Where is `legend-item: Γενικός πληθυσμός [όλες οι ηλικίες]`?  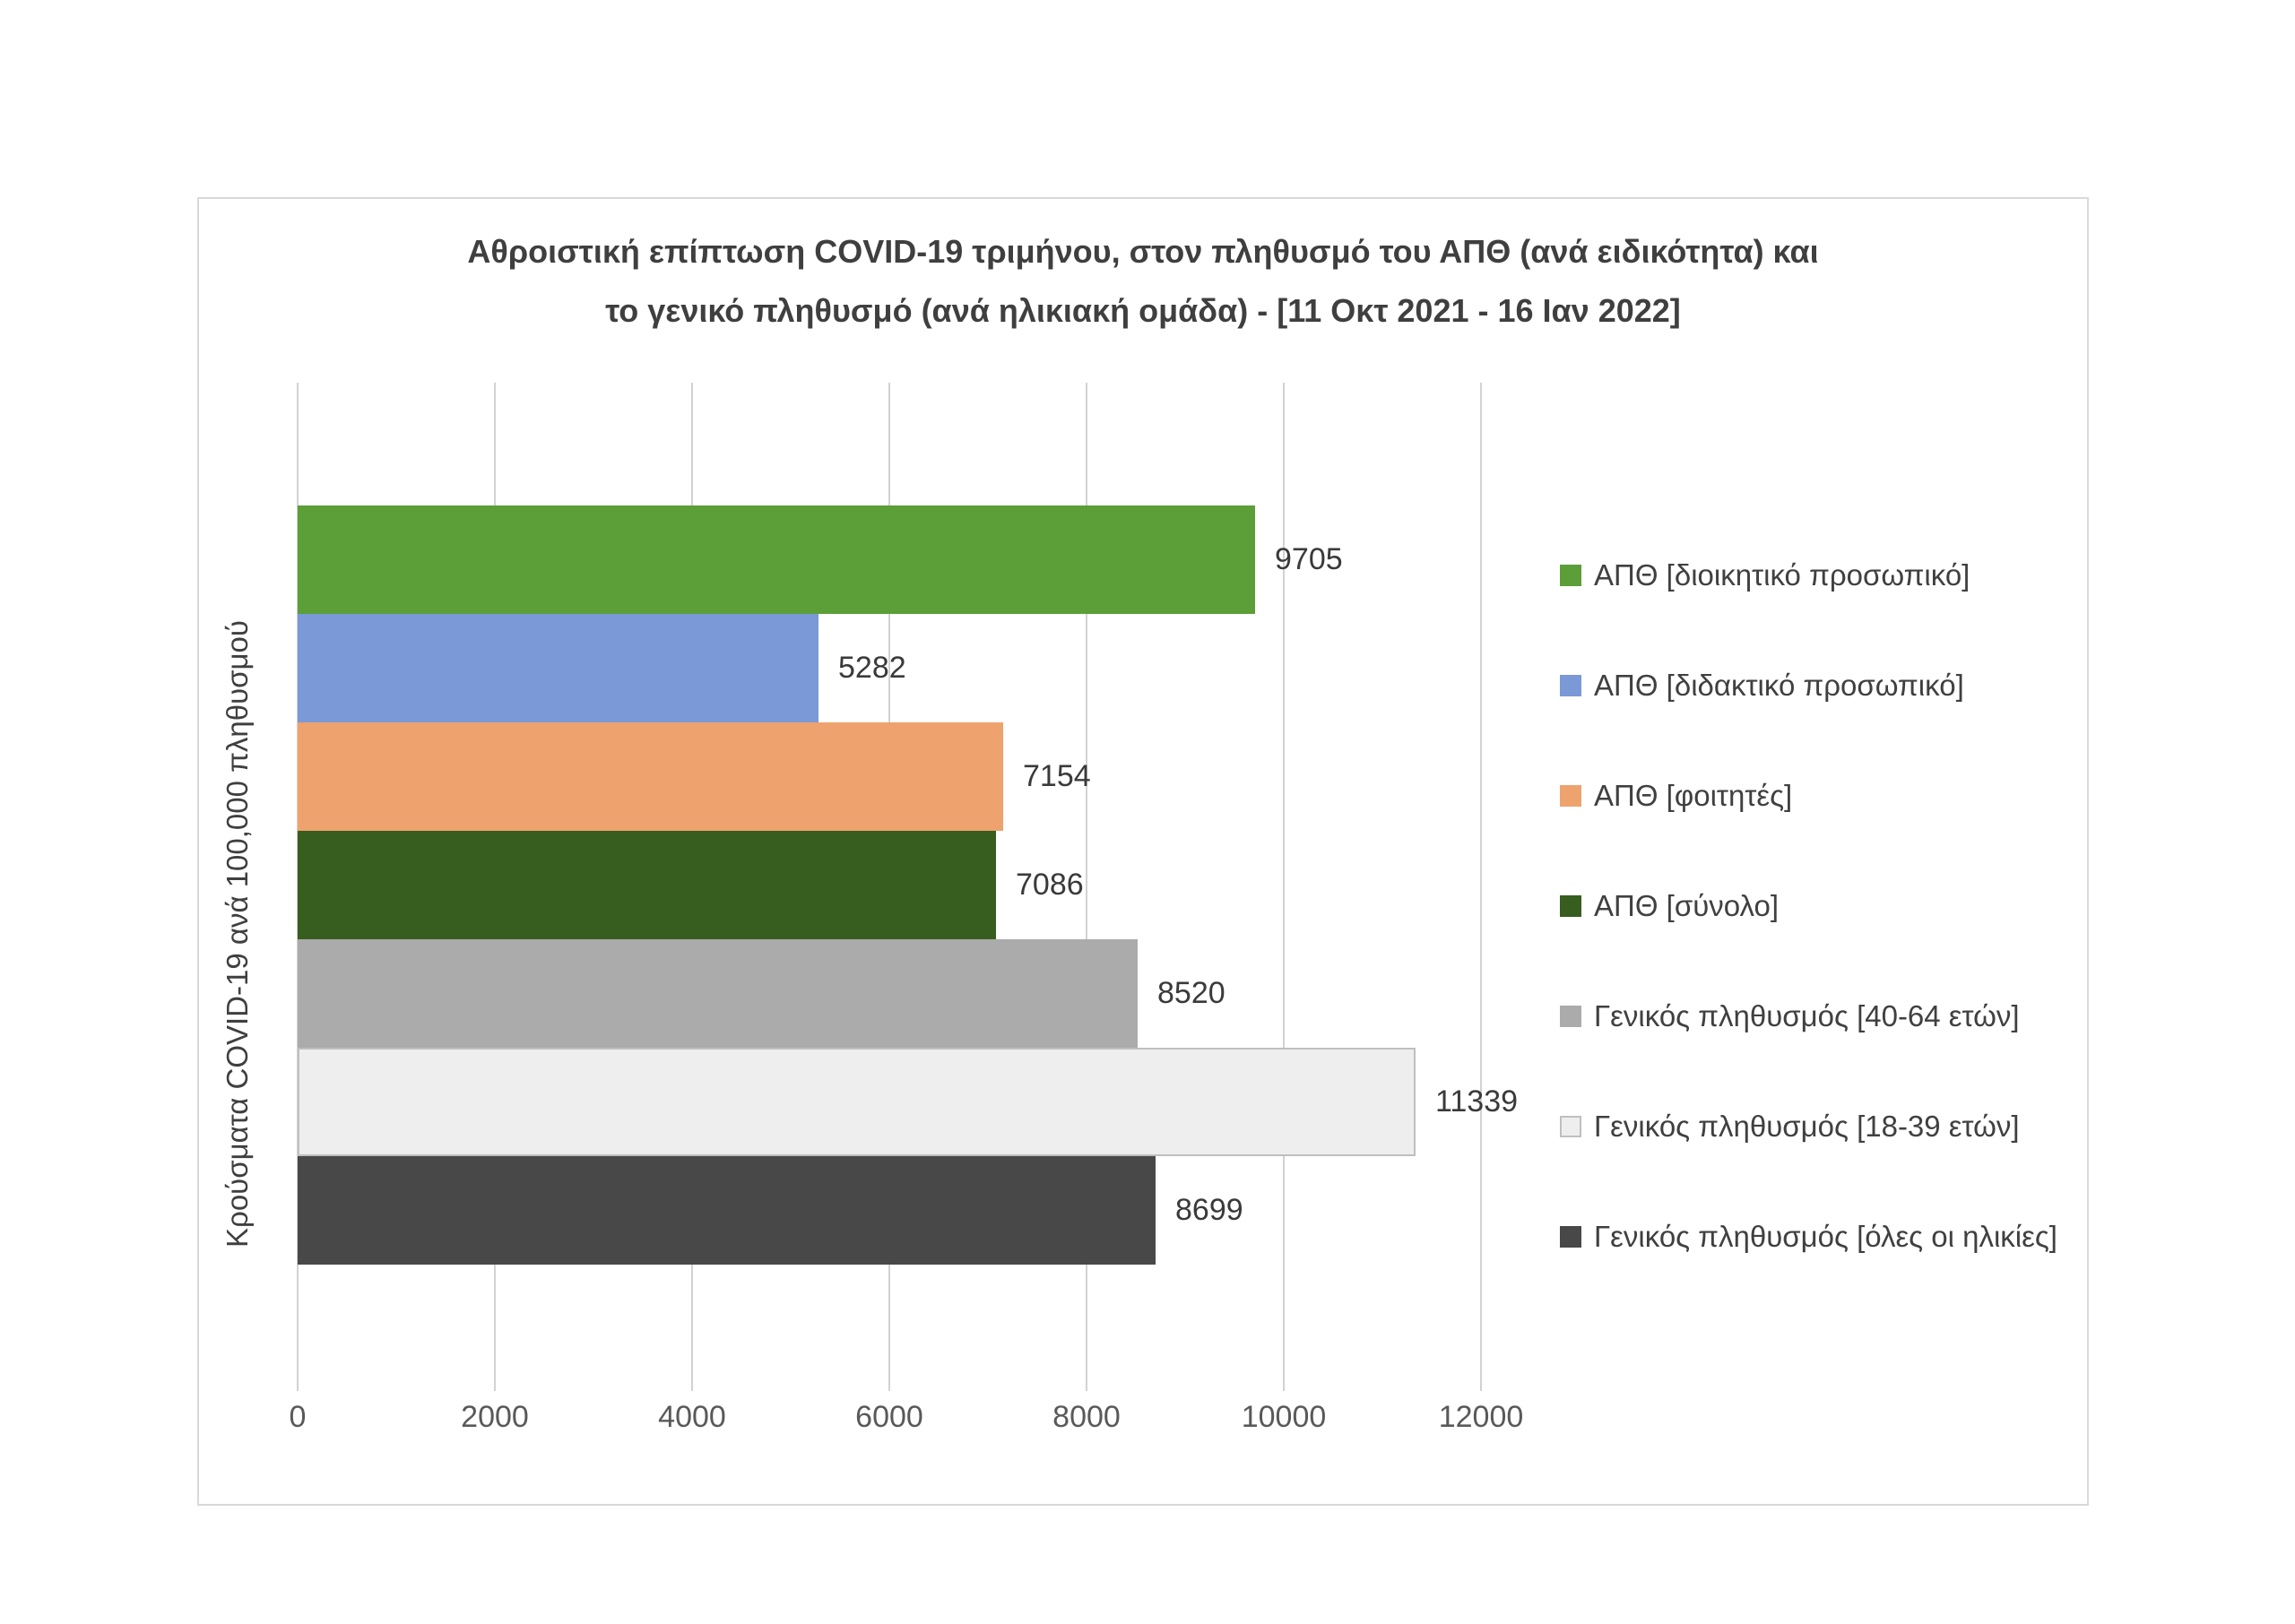 legend-item: Γενικός πληθυσμός [όλες οι ηλικίες] is located at coordinates (1809, 1237).